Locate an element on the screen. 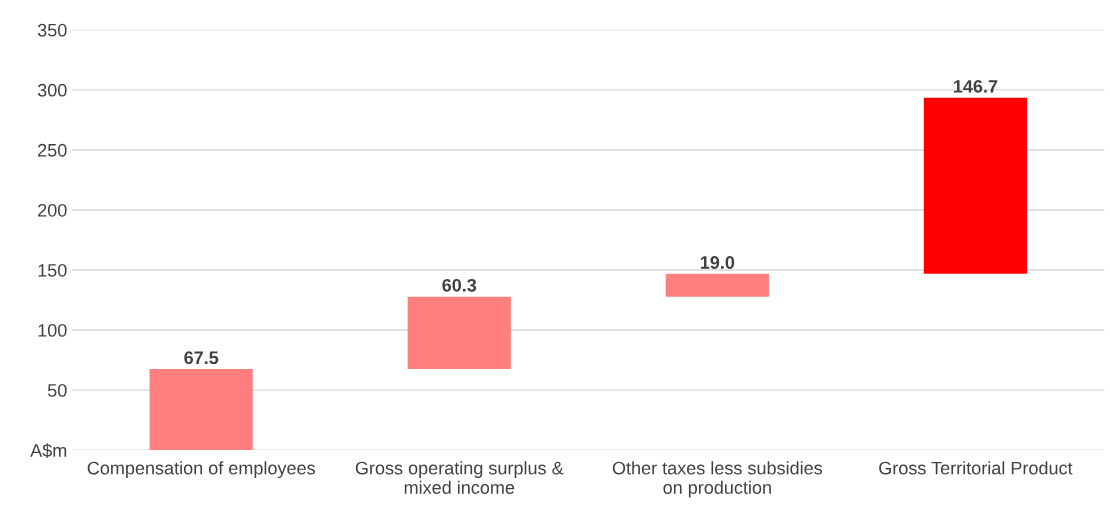  data-label: 146.7 is located at coordinates (975, 86).